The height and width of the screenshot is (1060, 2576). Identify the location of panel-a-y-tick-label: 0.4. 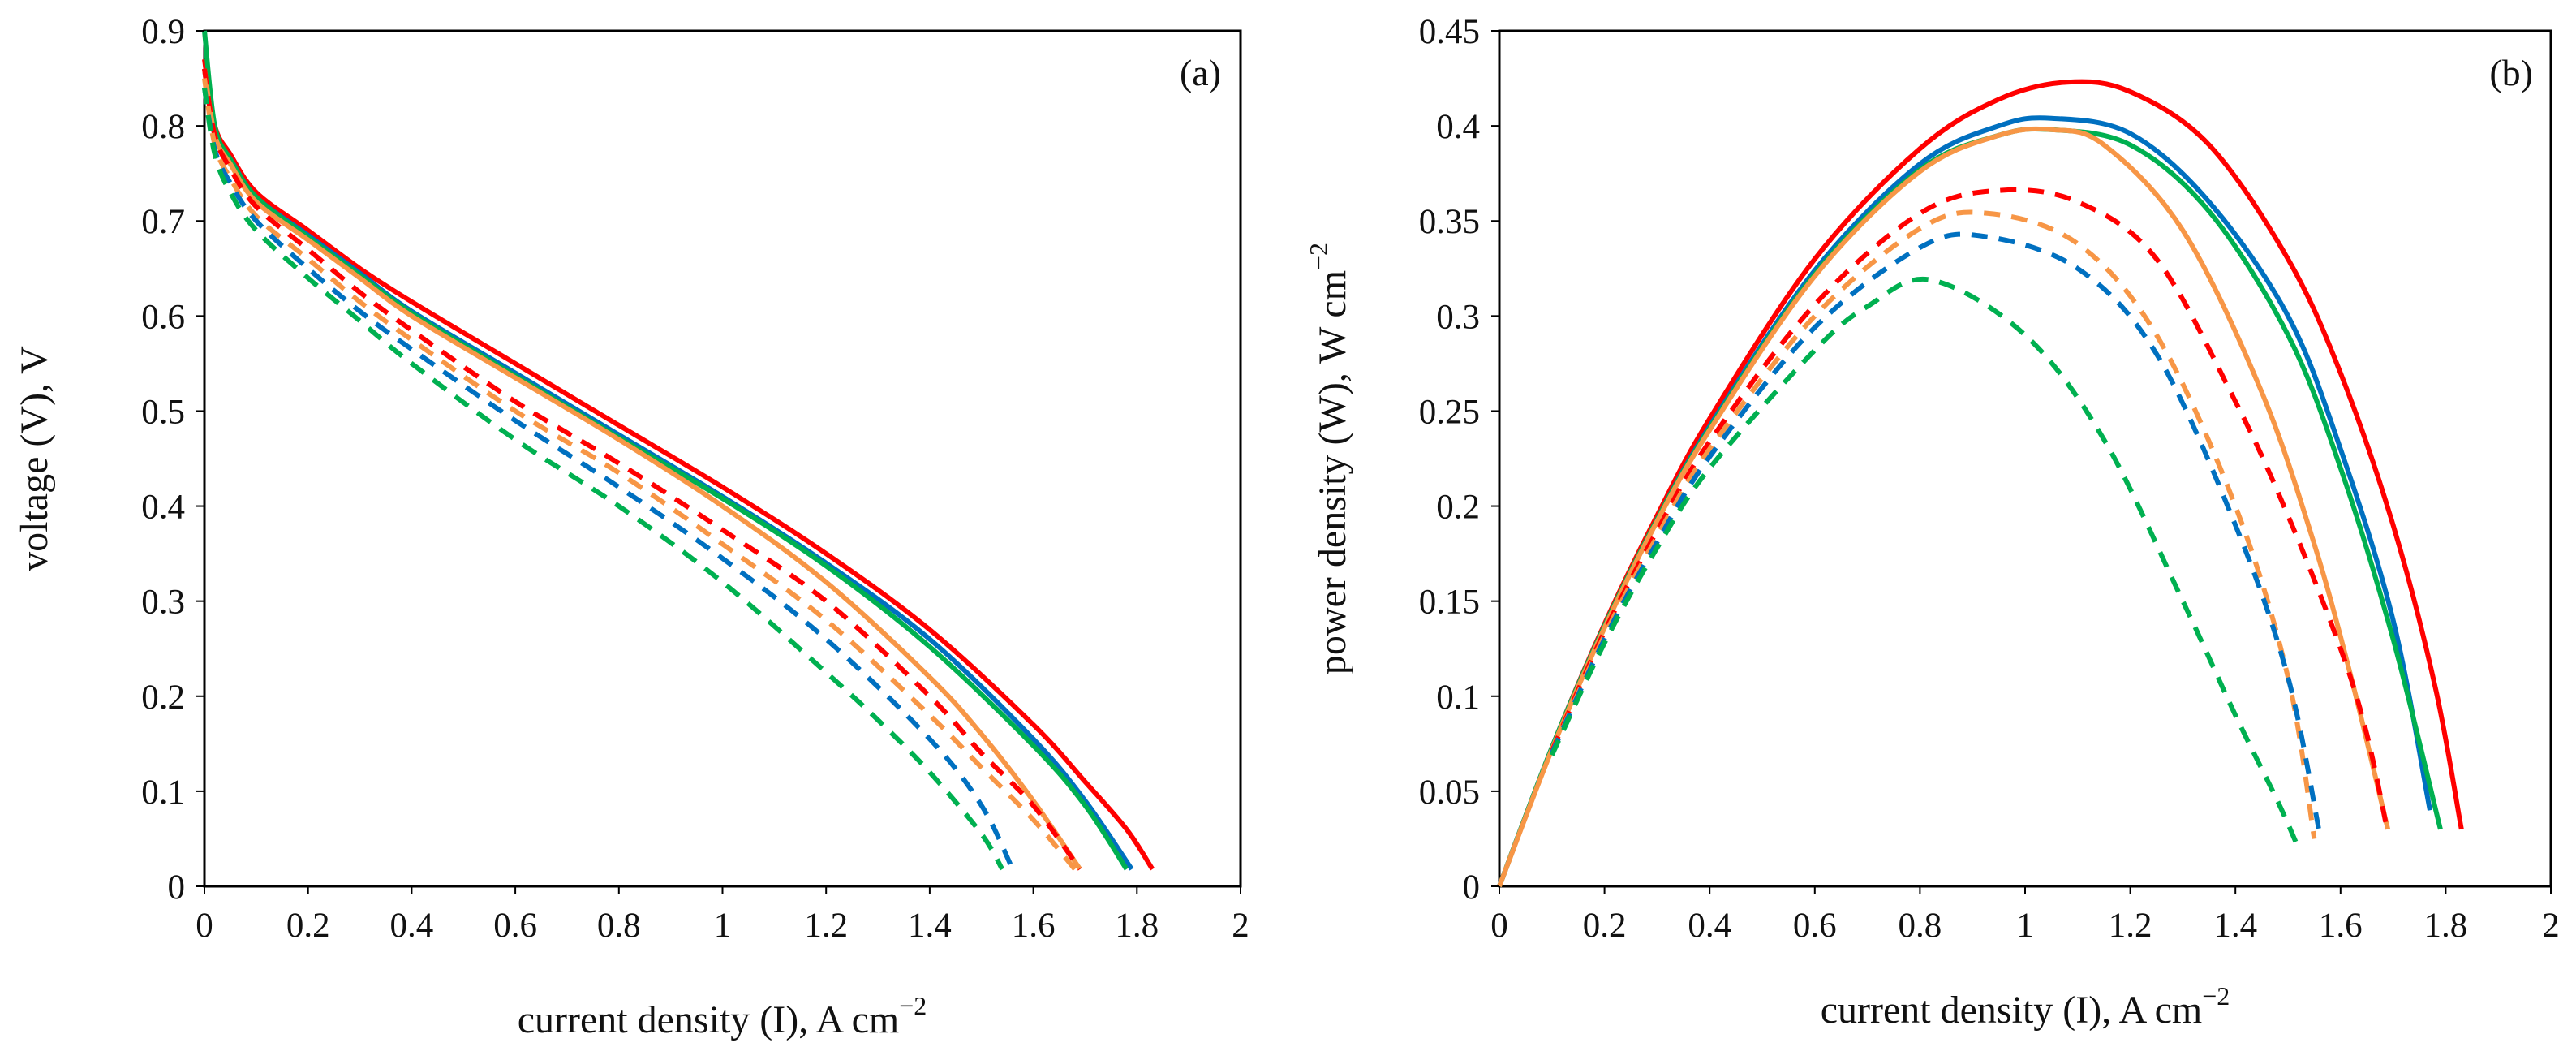
(163, 508).